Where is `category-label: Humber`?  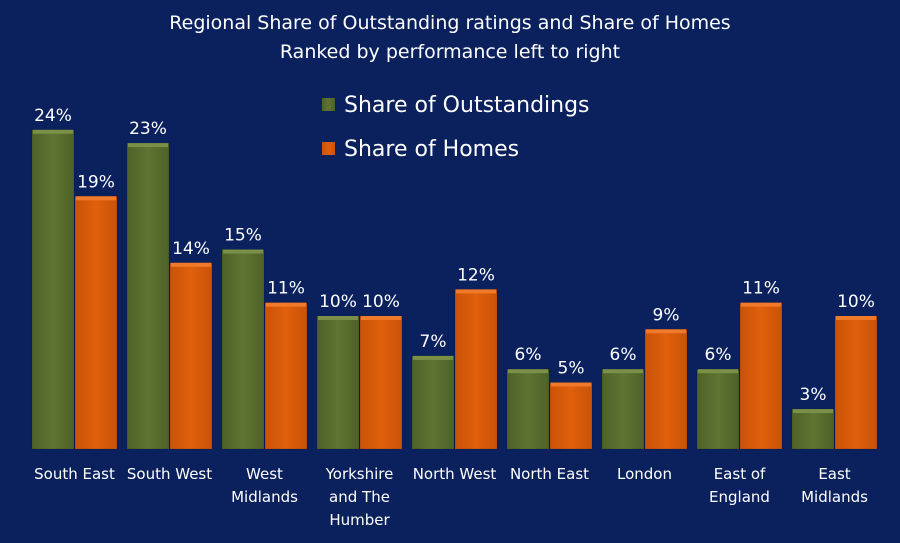
category-label: Humber is located at coordinates (359, 520).